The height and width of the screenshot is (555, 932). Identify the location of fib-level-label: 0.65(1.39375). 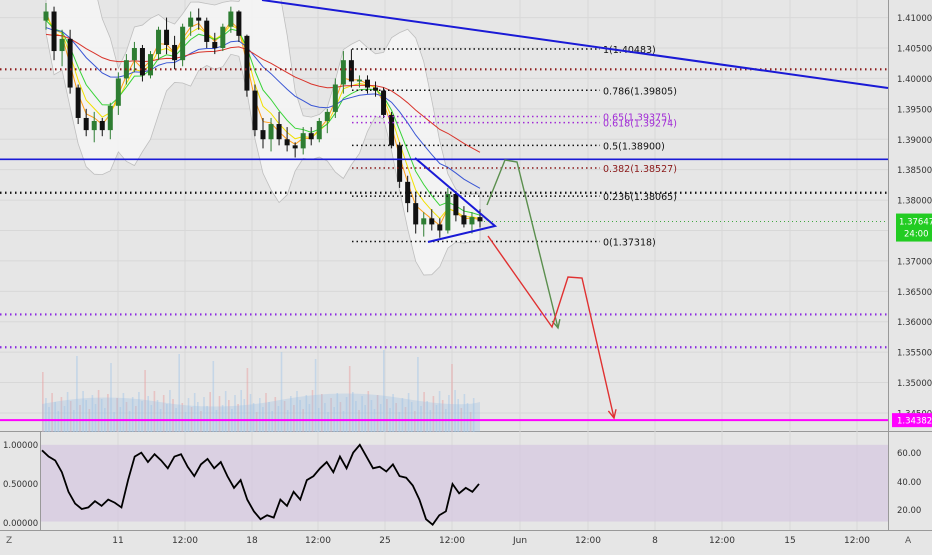
(637, 117).